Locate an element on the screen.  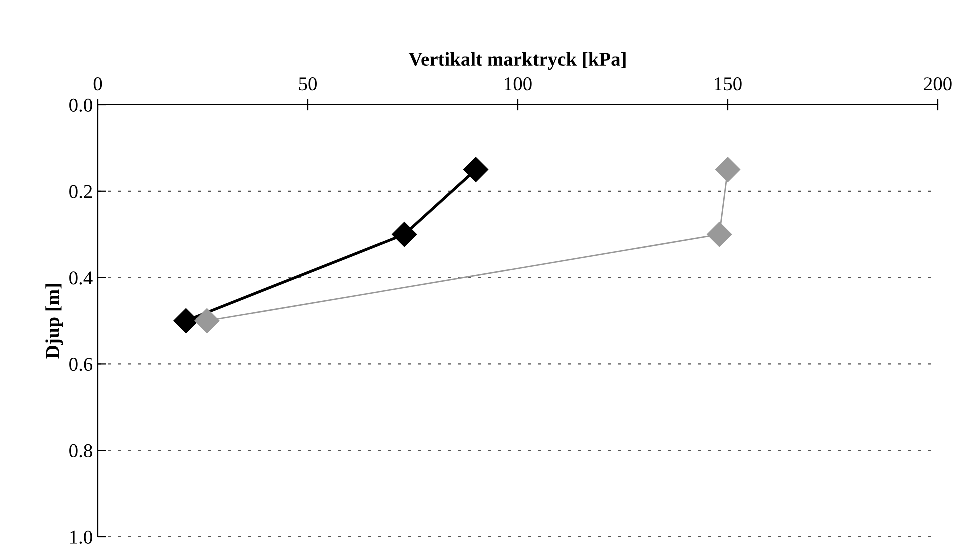
y-tick-label: 1.0 is located at coordinates (81, 537).